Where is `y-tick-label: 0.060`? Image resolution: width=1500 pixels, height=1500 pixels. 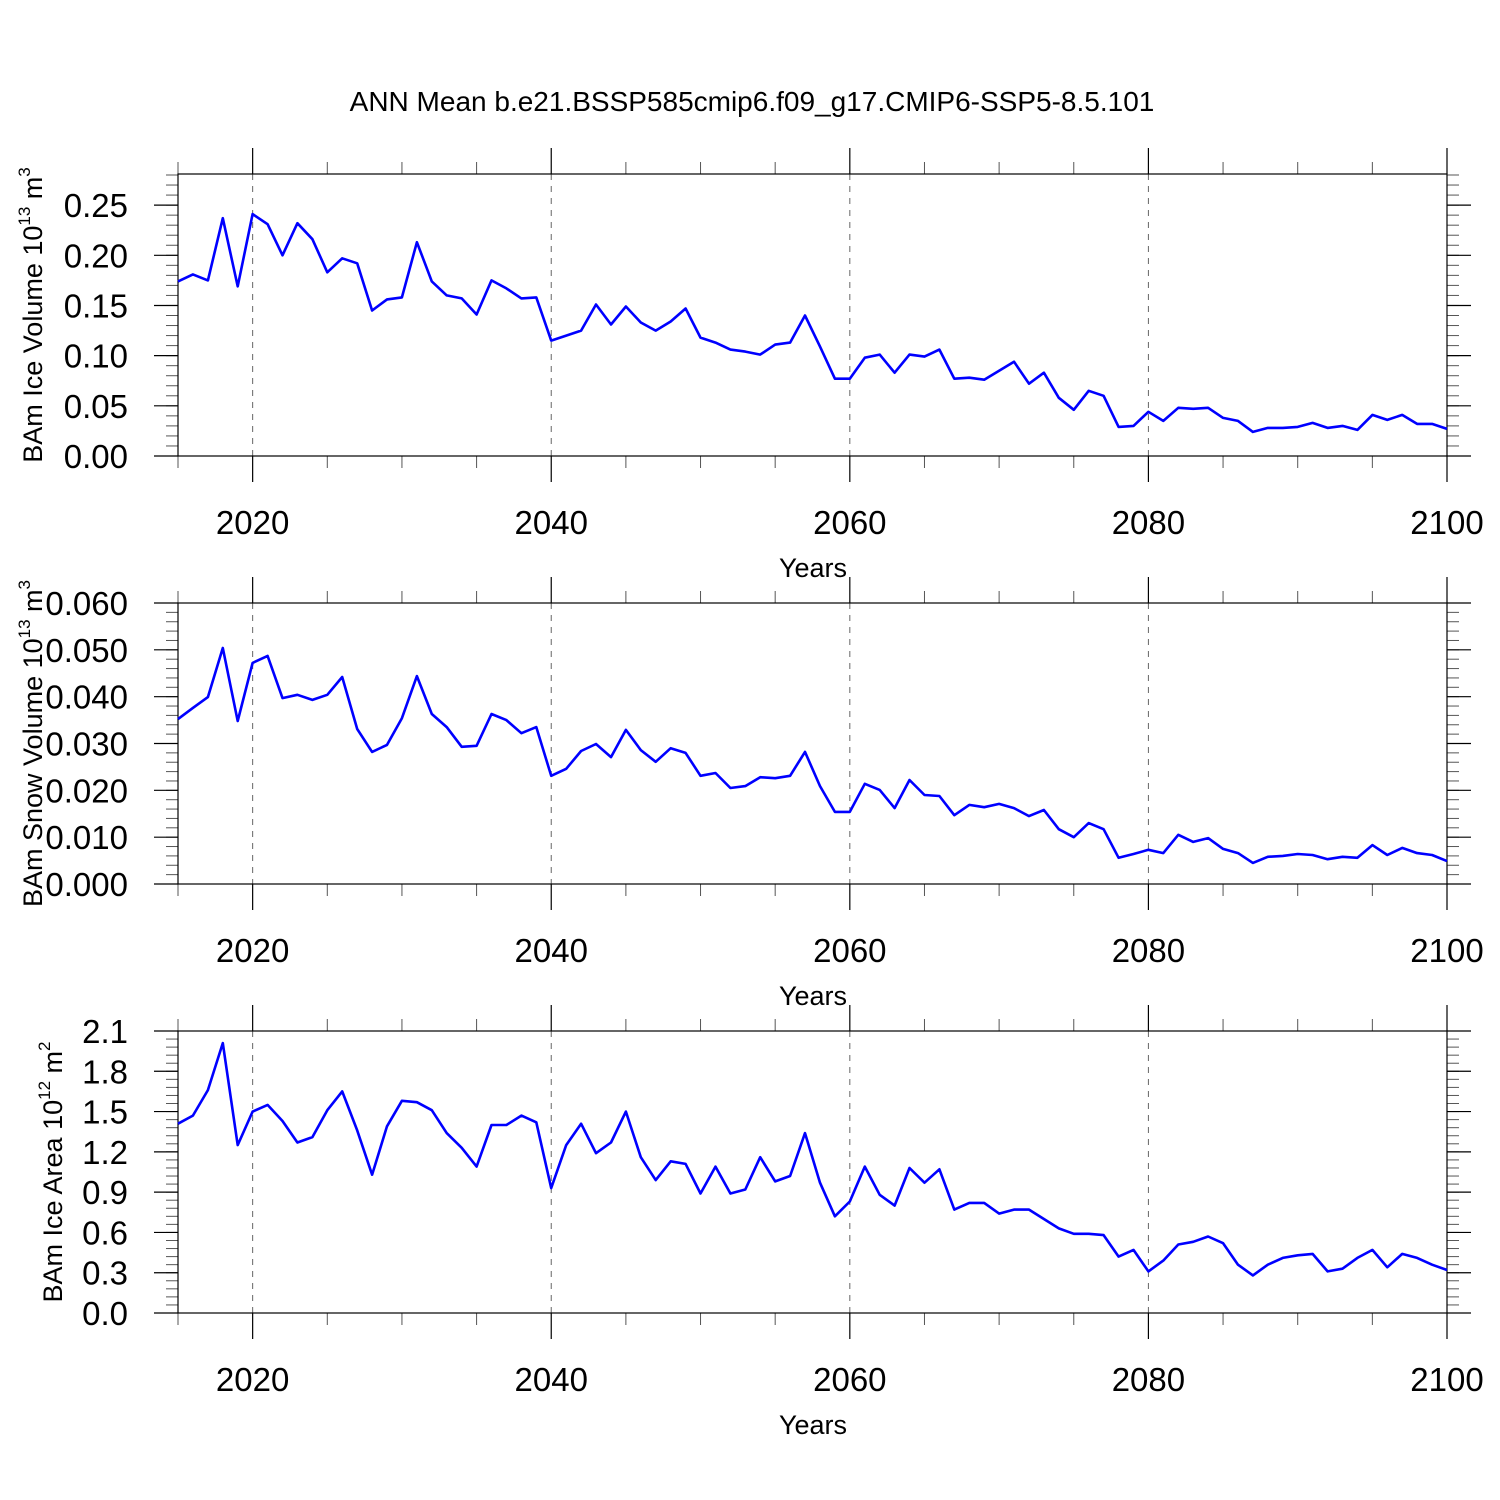 y-tick-label: 0.060 is located at coordinates (86, 603).